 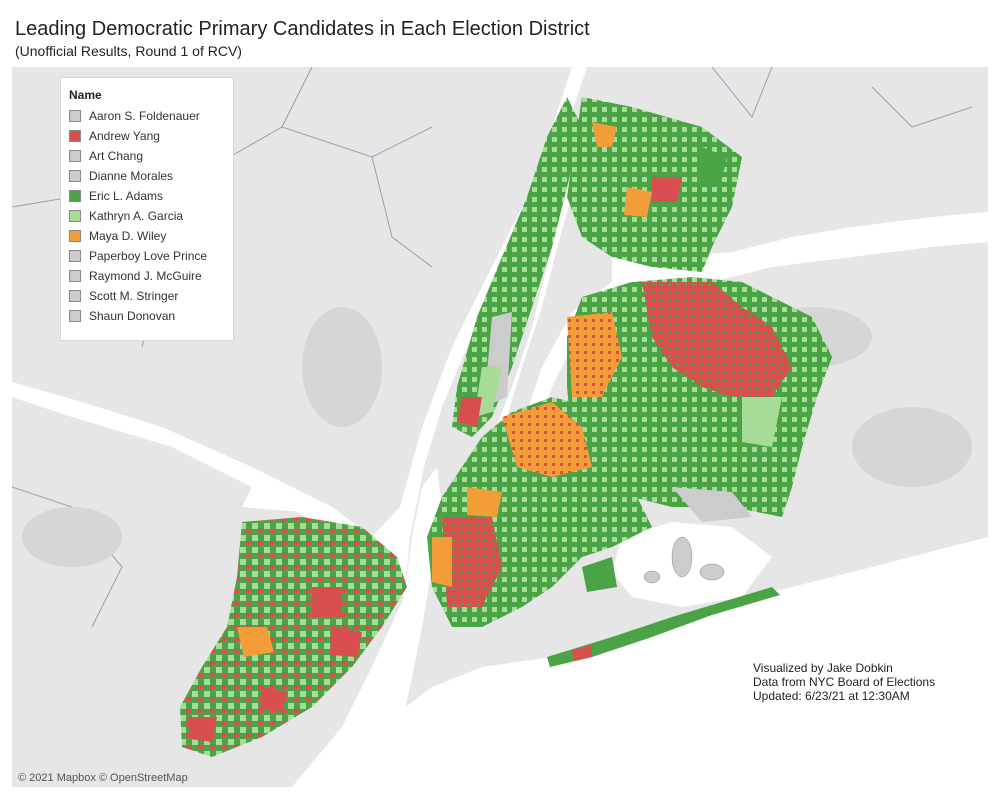 I want to click on legend-item: Andrew Yang, so click(x=151, y=136).